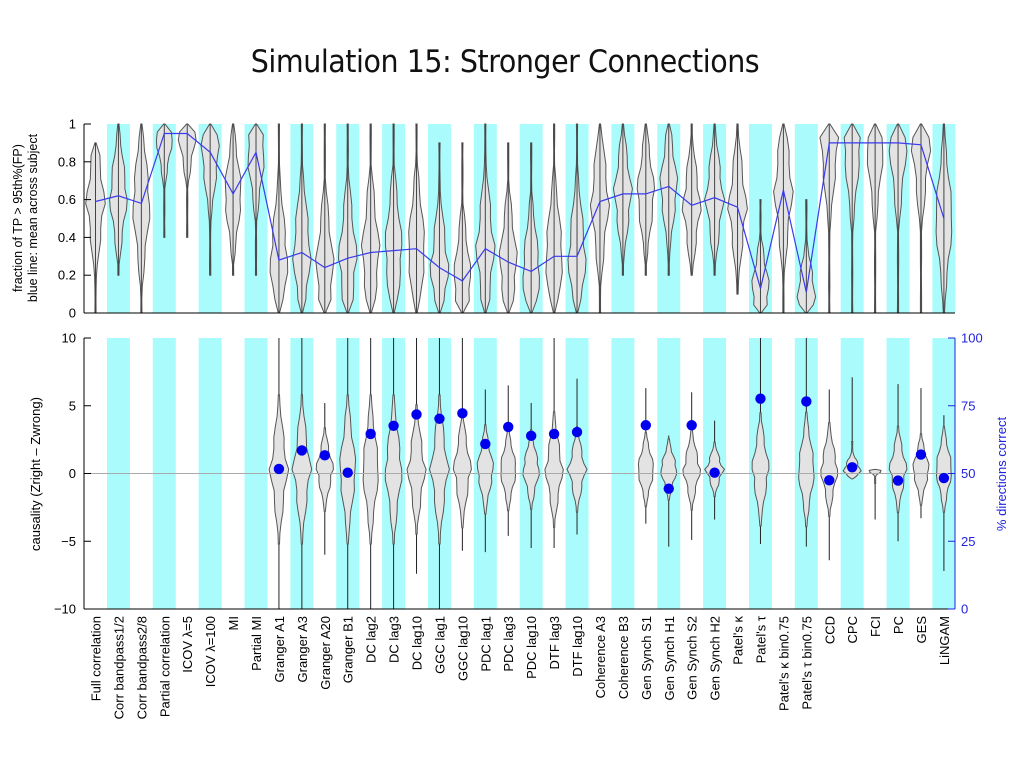 The height and width of the screenshot is (768, 1024). I want to click on x-tick-label: ICOV λ=5, so click(187, 644).